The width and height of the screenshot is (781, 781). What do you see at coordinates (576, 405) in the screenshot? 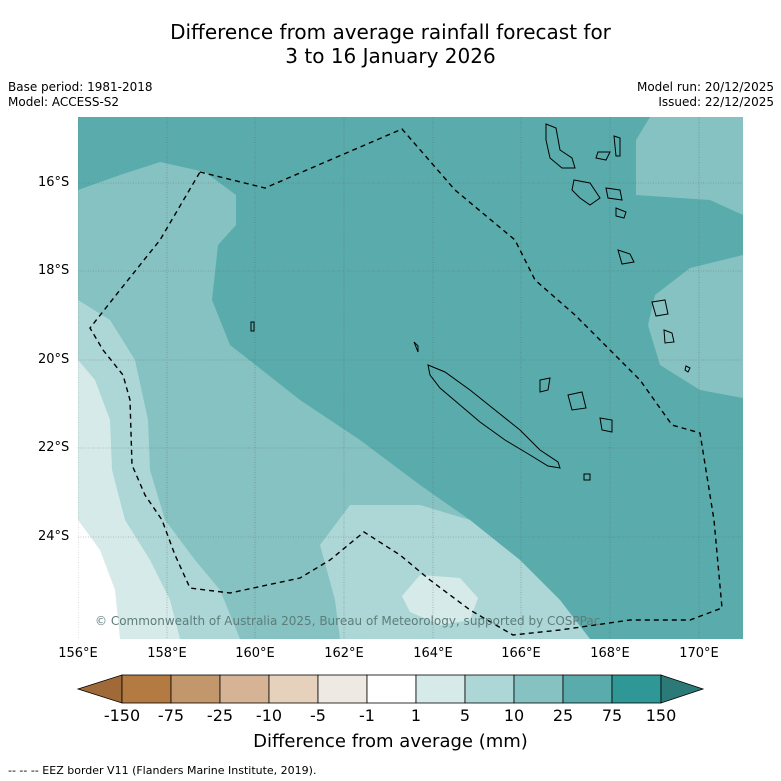
I see `loyalty-islands` at bounding box center [576, 405].